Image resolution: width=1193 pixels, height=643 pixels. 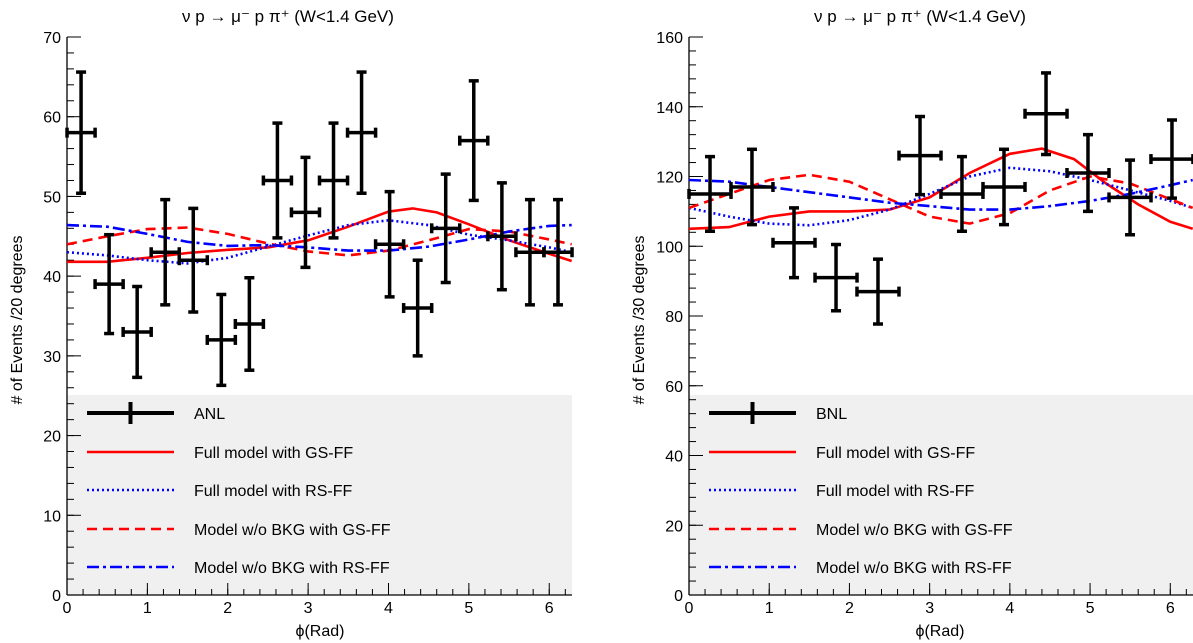 What do you see at coordinates (778, 413) in the screenshot?
I see `legend-entry: BNL` at bounding box center [778, 413].